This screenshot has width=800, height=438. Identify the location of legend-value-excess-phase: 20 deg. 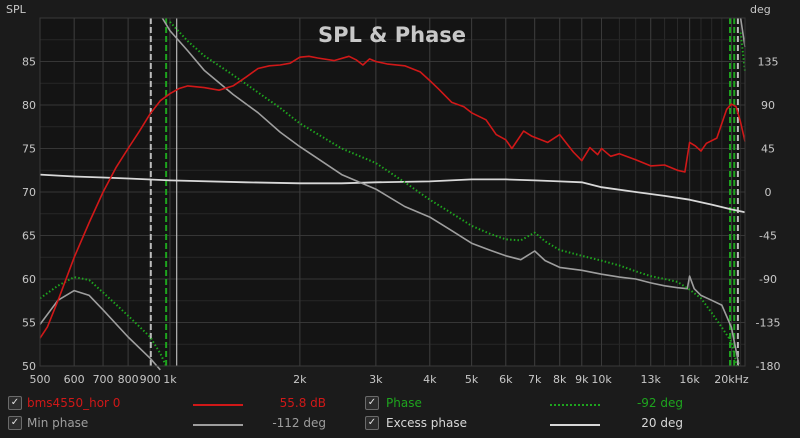
(662, 423).